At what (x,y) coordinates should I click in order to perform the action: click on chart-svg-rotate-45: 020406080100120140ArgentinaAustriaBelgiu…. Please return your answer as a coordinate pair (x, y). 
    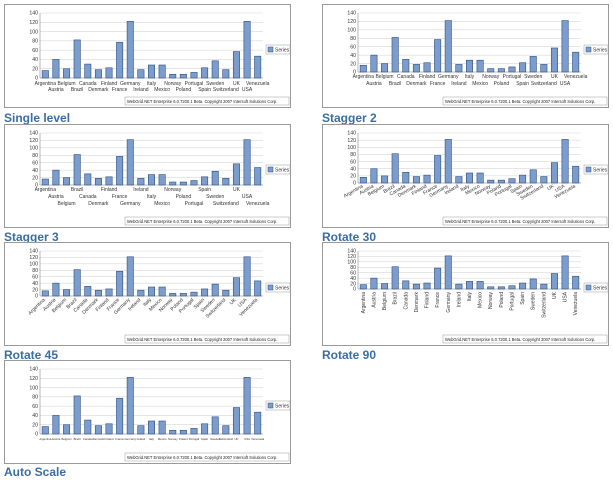
    Looking at the image, I should click on (159, 296).